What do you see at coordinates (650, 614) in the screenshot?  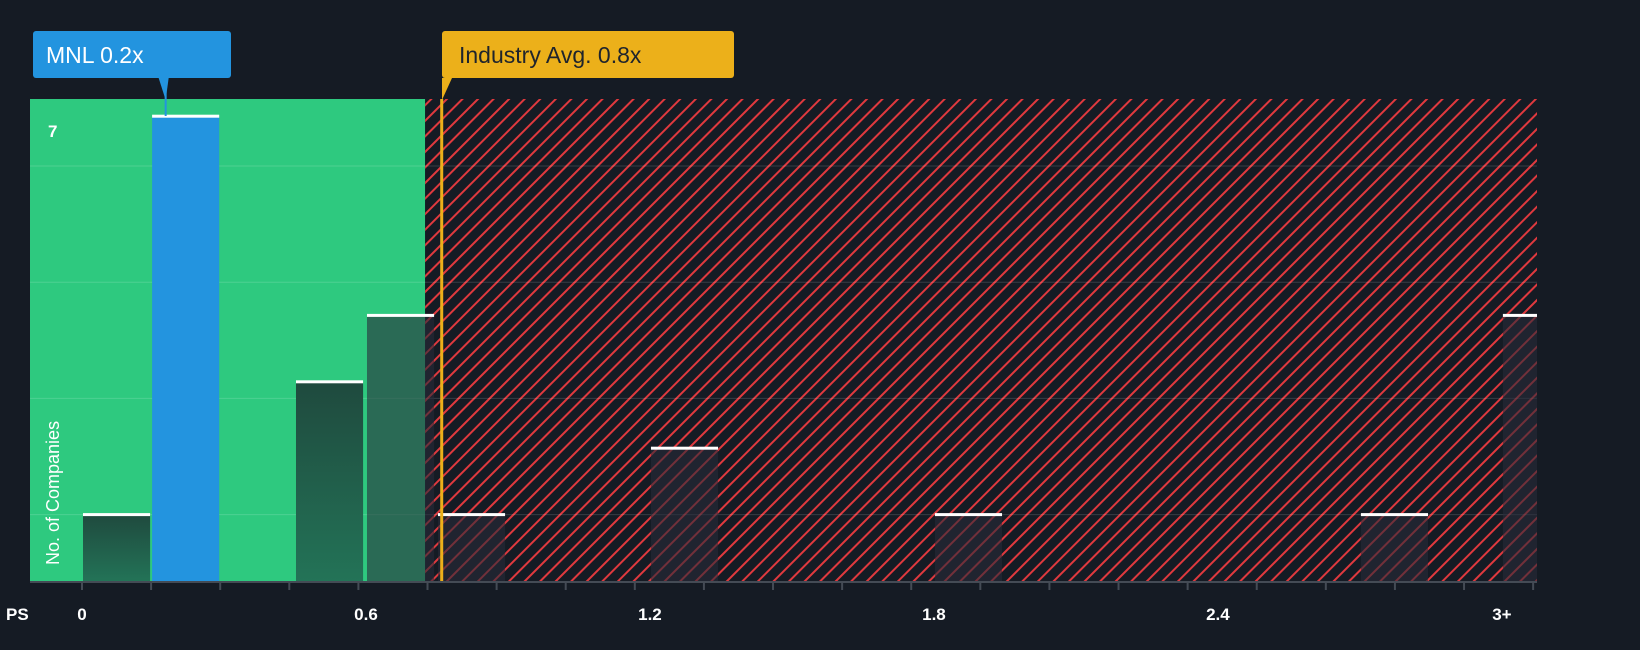 I see `x-tick-label: 1.2` at bounding box center [650, 614].